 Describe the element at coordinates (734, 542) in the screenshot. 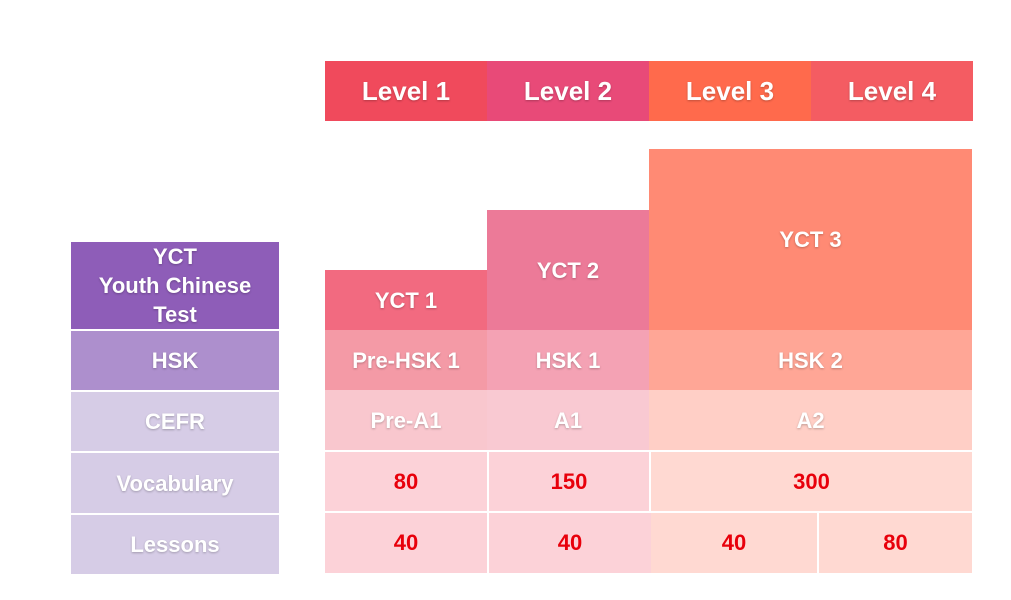

I see `lessons-level-3-cell: 40` at that location.